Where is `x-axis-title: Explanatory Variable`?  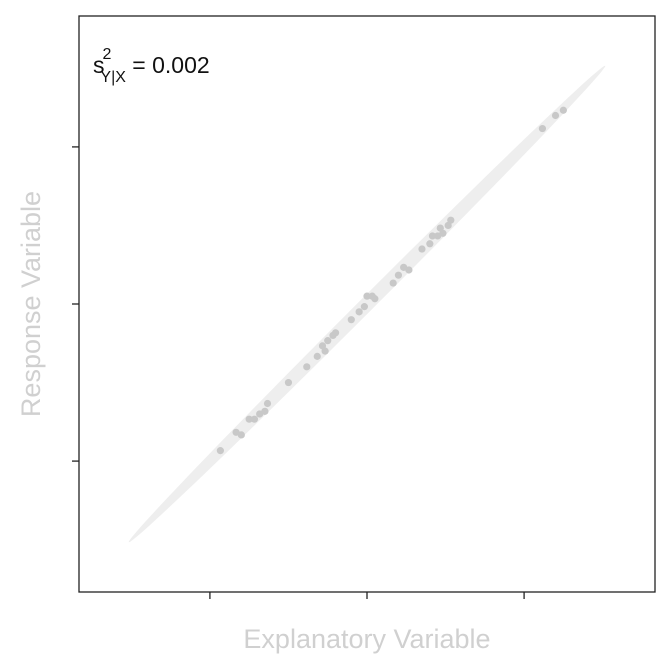 x-axis-title: Explanatory Variable is located at coordinates (366, 639).